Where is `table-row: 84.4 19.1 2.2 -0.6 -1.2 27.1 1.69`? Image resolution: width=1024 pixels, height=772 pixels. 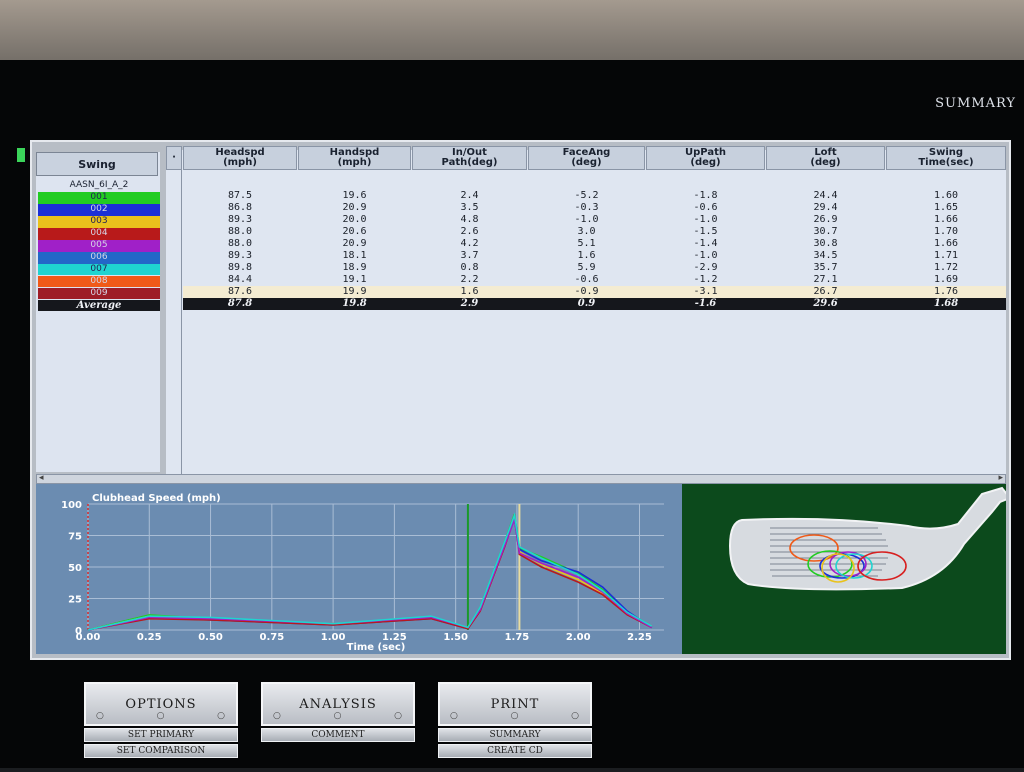
table-row: 84.4 19.1 2.2 -0.6 -1.2 27.1 1.69 is located at coordinates (594, 280).